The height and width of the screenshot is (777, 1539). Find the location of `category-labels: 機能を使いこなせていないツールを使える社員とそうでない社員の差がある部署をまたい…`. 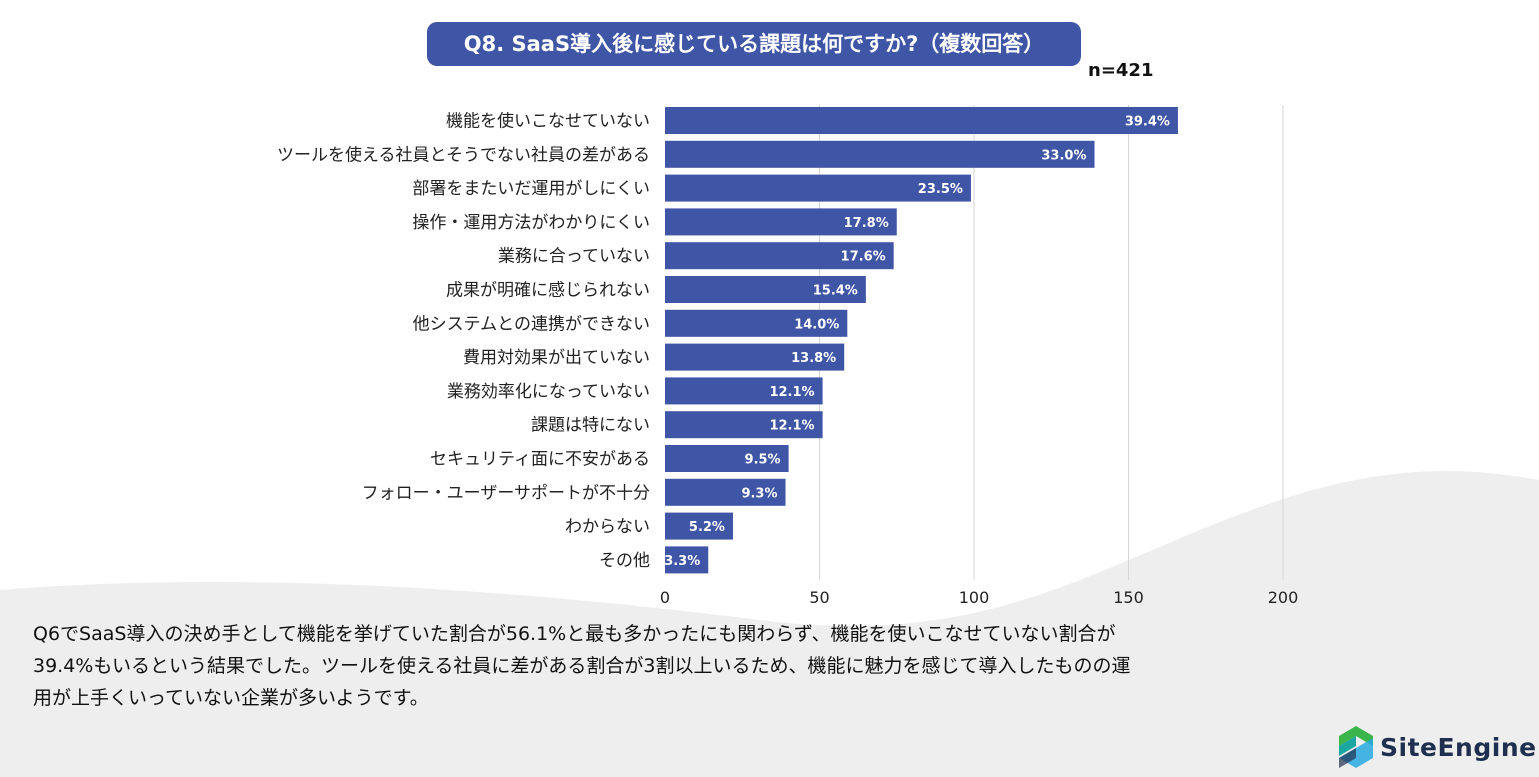

category-labels: 機能を使いこなせていないツールを使える社員とそうでない社員の差がある部署をまたい… is located at coordinates (463, 341).